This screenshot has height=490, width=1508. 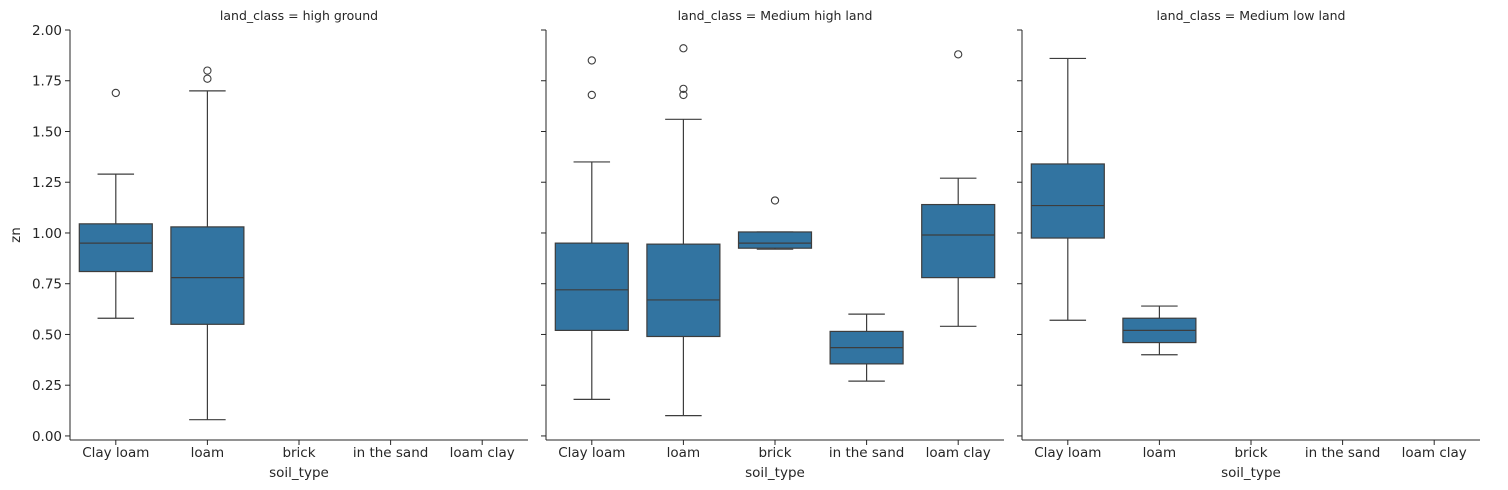 What do you see at coordinates (47, 285) in the screenshot?
I see `y-tick-label: 0.75` at bounding box center [47, 285].